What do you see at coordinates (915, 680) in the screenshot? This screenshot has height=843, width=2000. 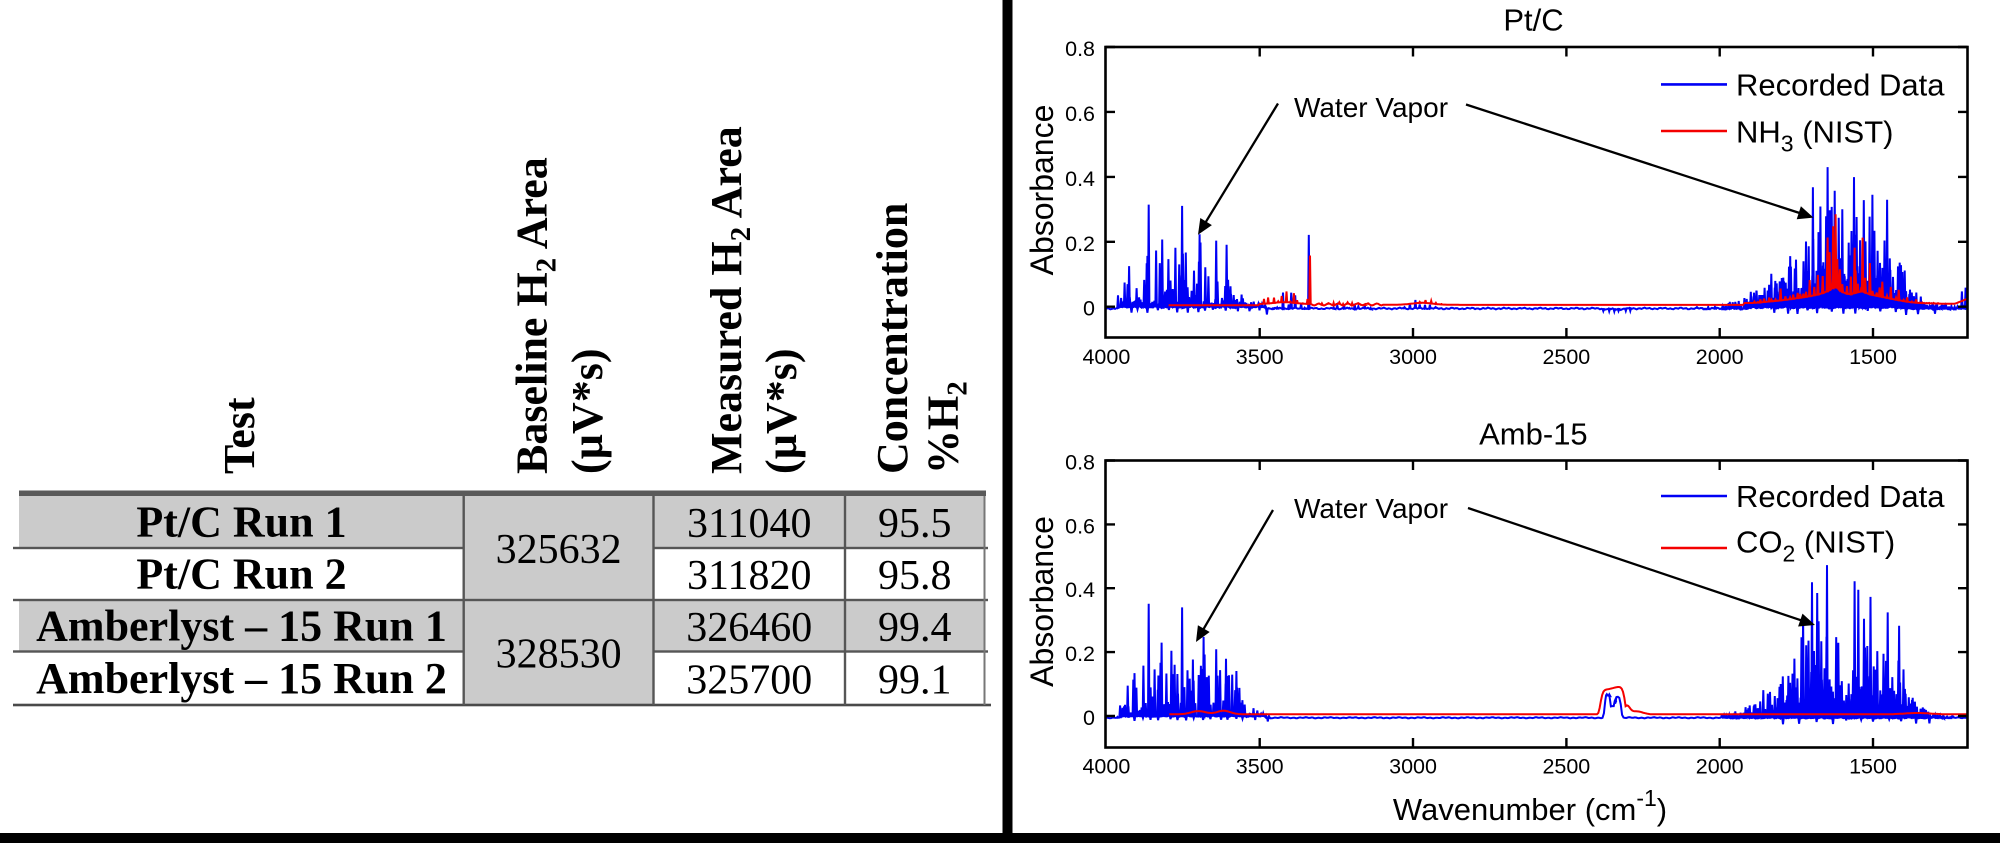 I see `svg-text: 99.1` at bounding box center [915, 680].